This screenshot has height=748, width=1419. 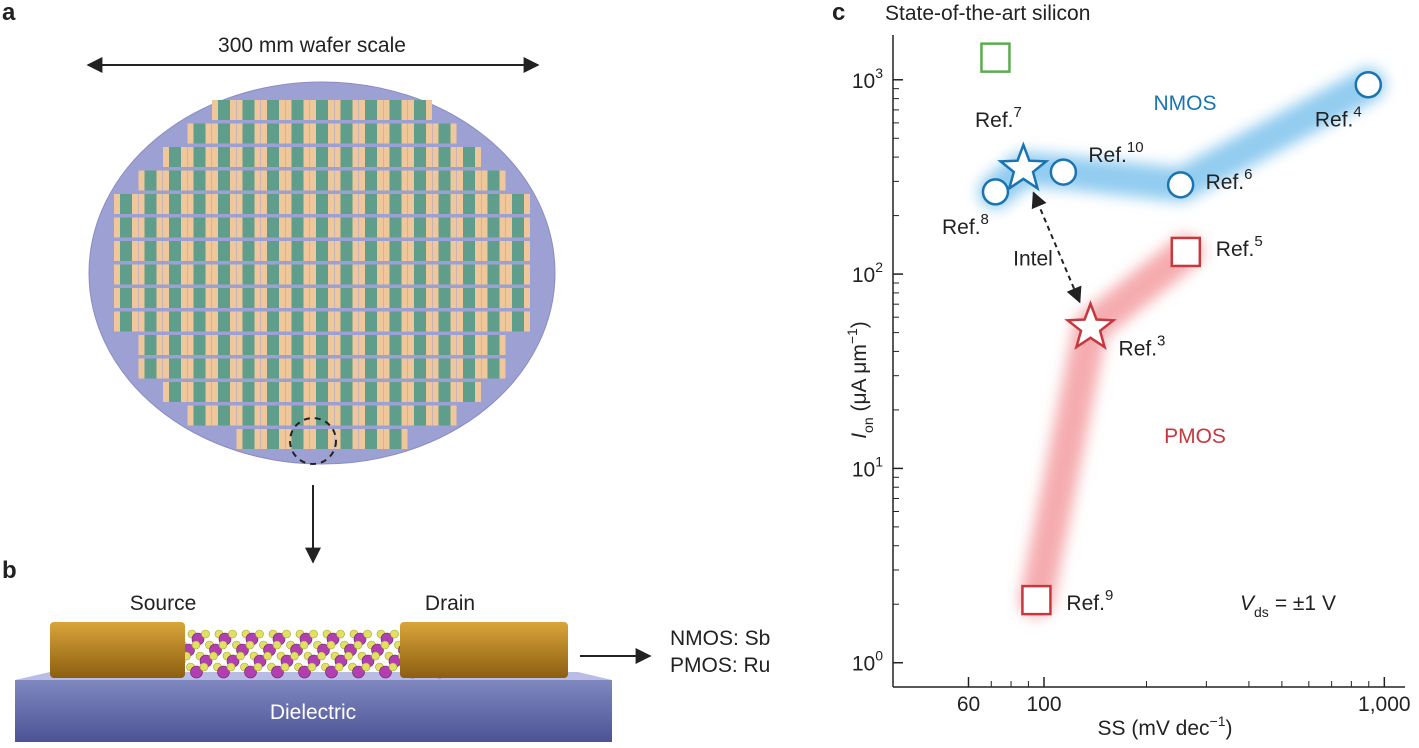 I want to click on contact-label: PMOS: Ru, so click(x=720, y=665).